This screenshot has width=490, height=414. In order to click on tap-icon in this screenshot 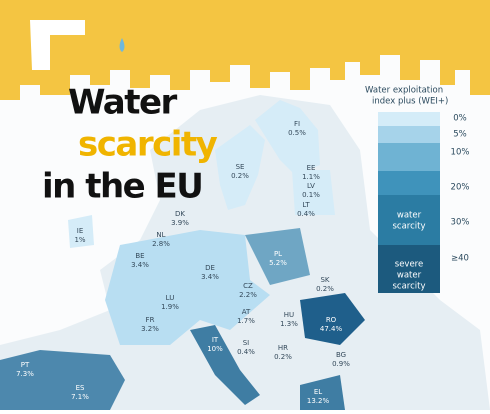, I will do `click(57, 45)`.